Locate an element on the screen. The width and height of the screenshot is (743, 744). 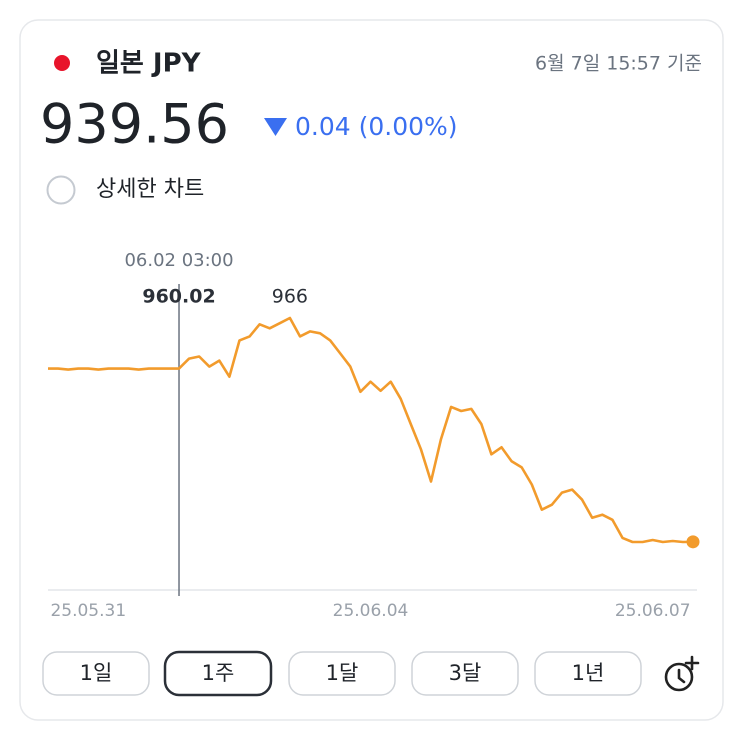
flag-icon is located at coordinates (62, 63).